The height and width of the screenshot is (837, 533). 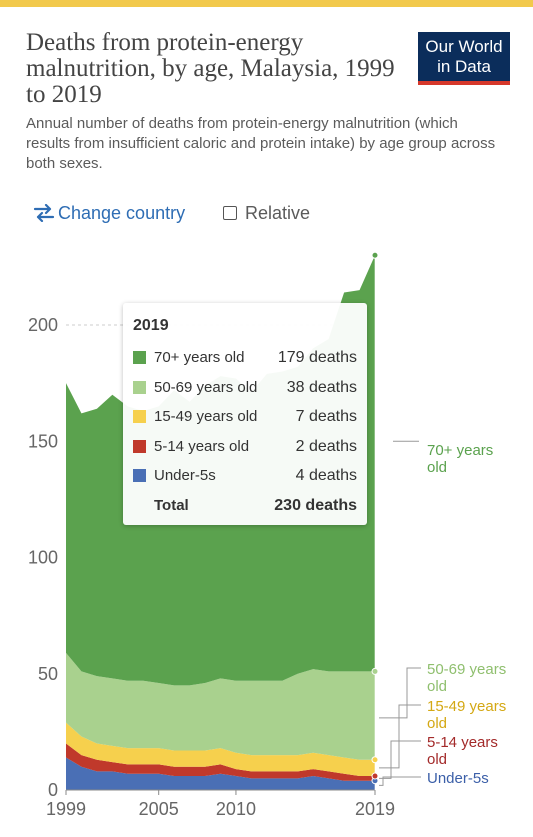 I want to click on series-end-label-line: 70+ years, so click(x=460, y=450).